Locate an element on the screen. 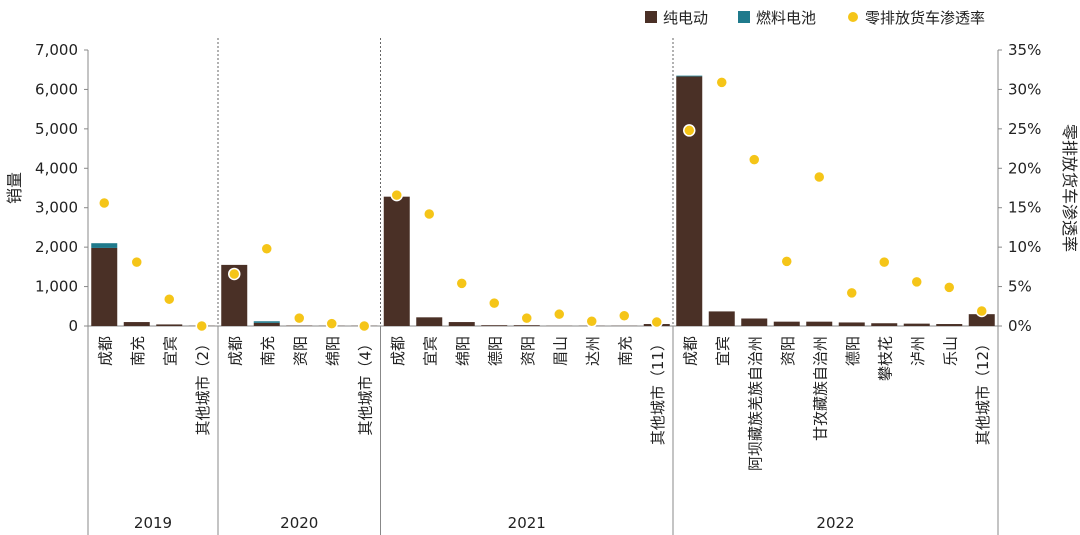 This screenshot has width=1080, height=535. legend-label: 零排放货车渗透率 is located at coordinates (925, 18).